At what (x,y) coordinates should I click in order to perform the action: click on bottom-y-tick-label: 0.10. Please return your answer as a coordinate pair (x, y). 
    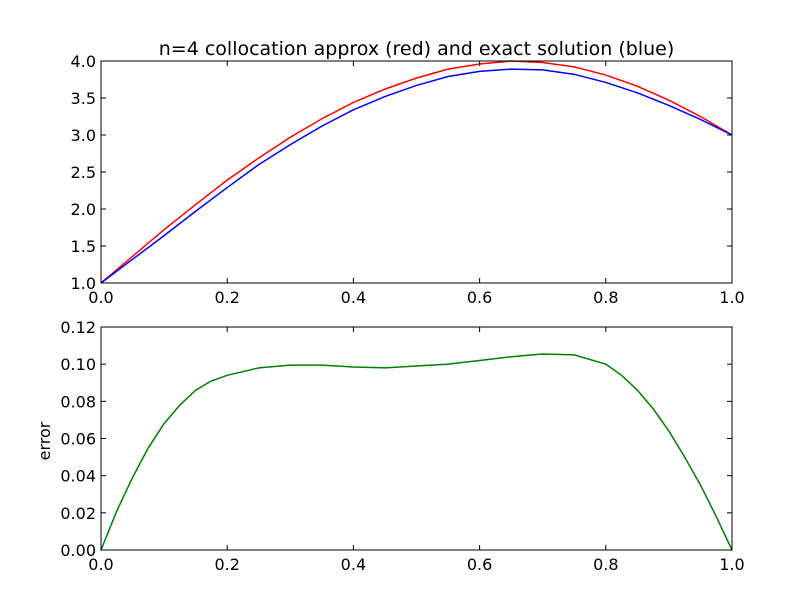
    Looking at the image, I should click on (78, 364).